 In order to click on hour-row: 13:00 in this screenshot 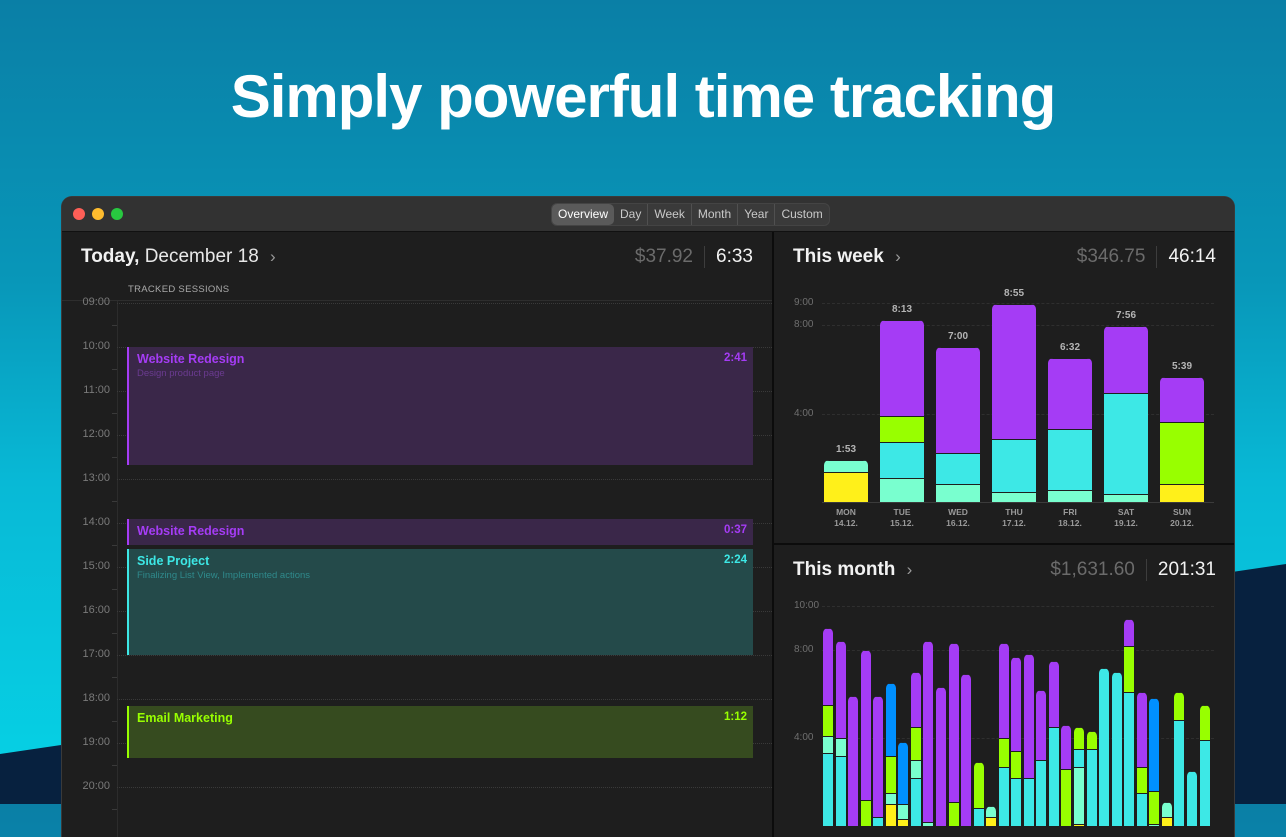, I will do `click(417, 478)`.